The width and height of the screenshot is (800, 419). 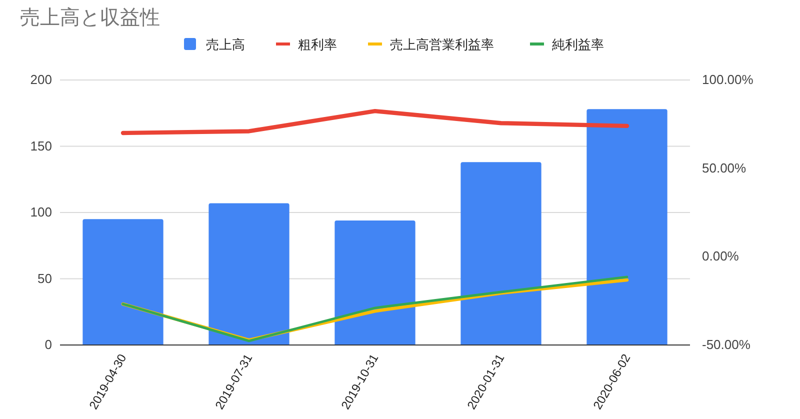 I want to click on legend-label: 粗利率, so click(x=317, y=44).